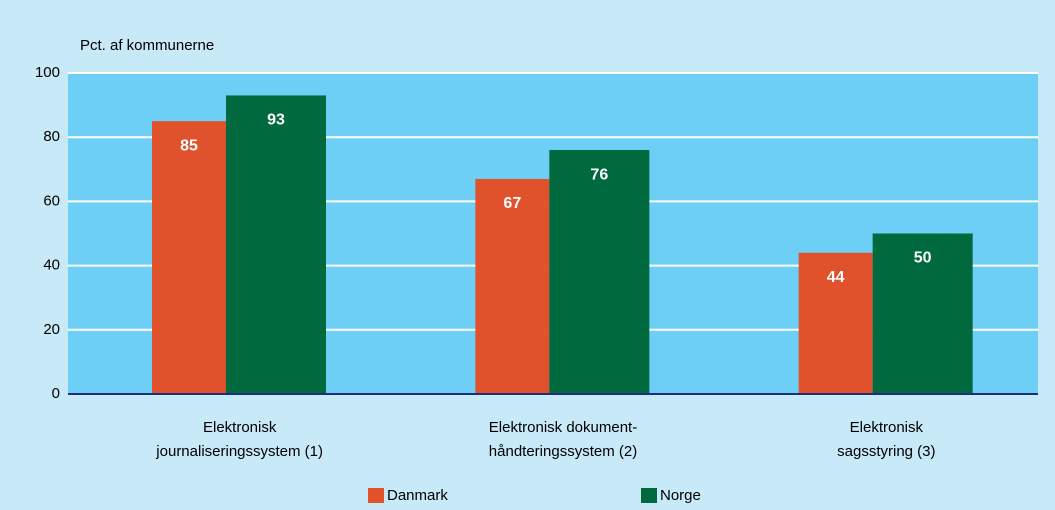  I want to click on value-label: 93, so click(276, 120).